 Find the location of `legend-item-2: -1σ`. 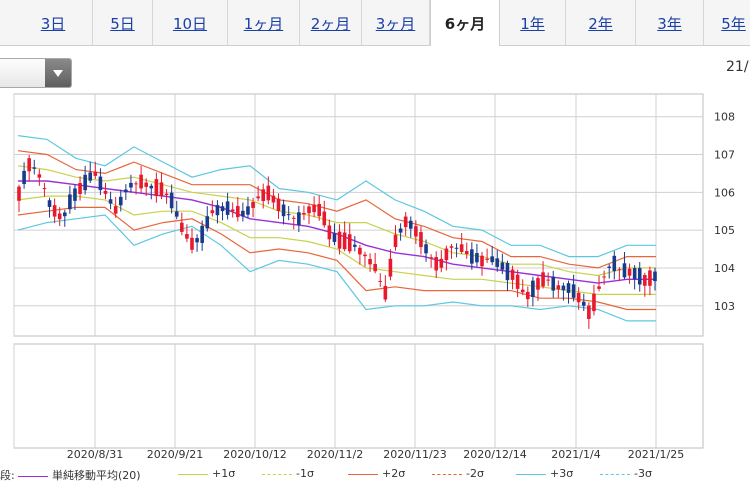

legend-item-2: -1σ is located at coordinates (288, 473).